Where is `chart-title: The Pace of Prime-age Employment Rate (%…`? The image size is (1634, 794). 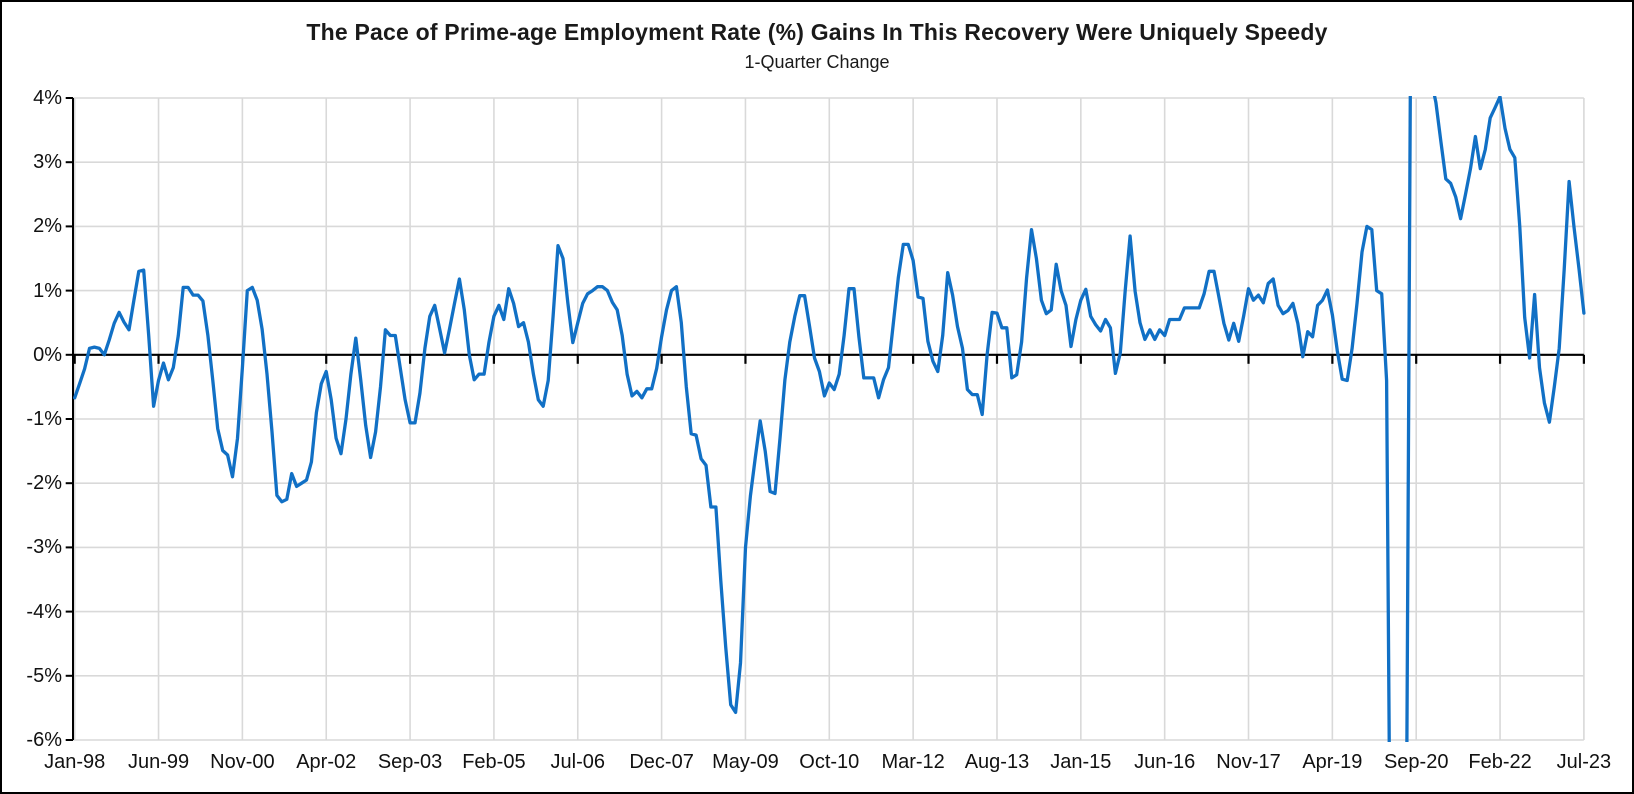 chart-title: The Pace of Prime-age Employment Rate (%… is located at coordinates (817, 32).